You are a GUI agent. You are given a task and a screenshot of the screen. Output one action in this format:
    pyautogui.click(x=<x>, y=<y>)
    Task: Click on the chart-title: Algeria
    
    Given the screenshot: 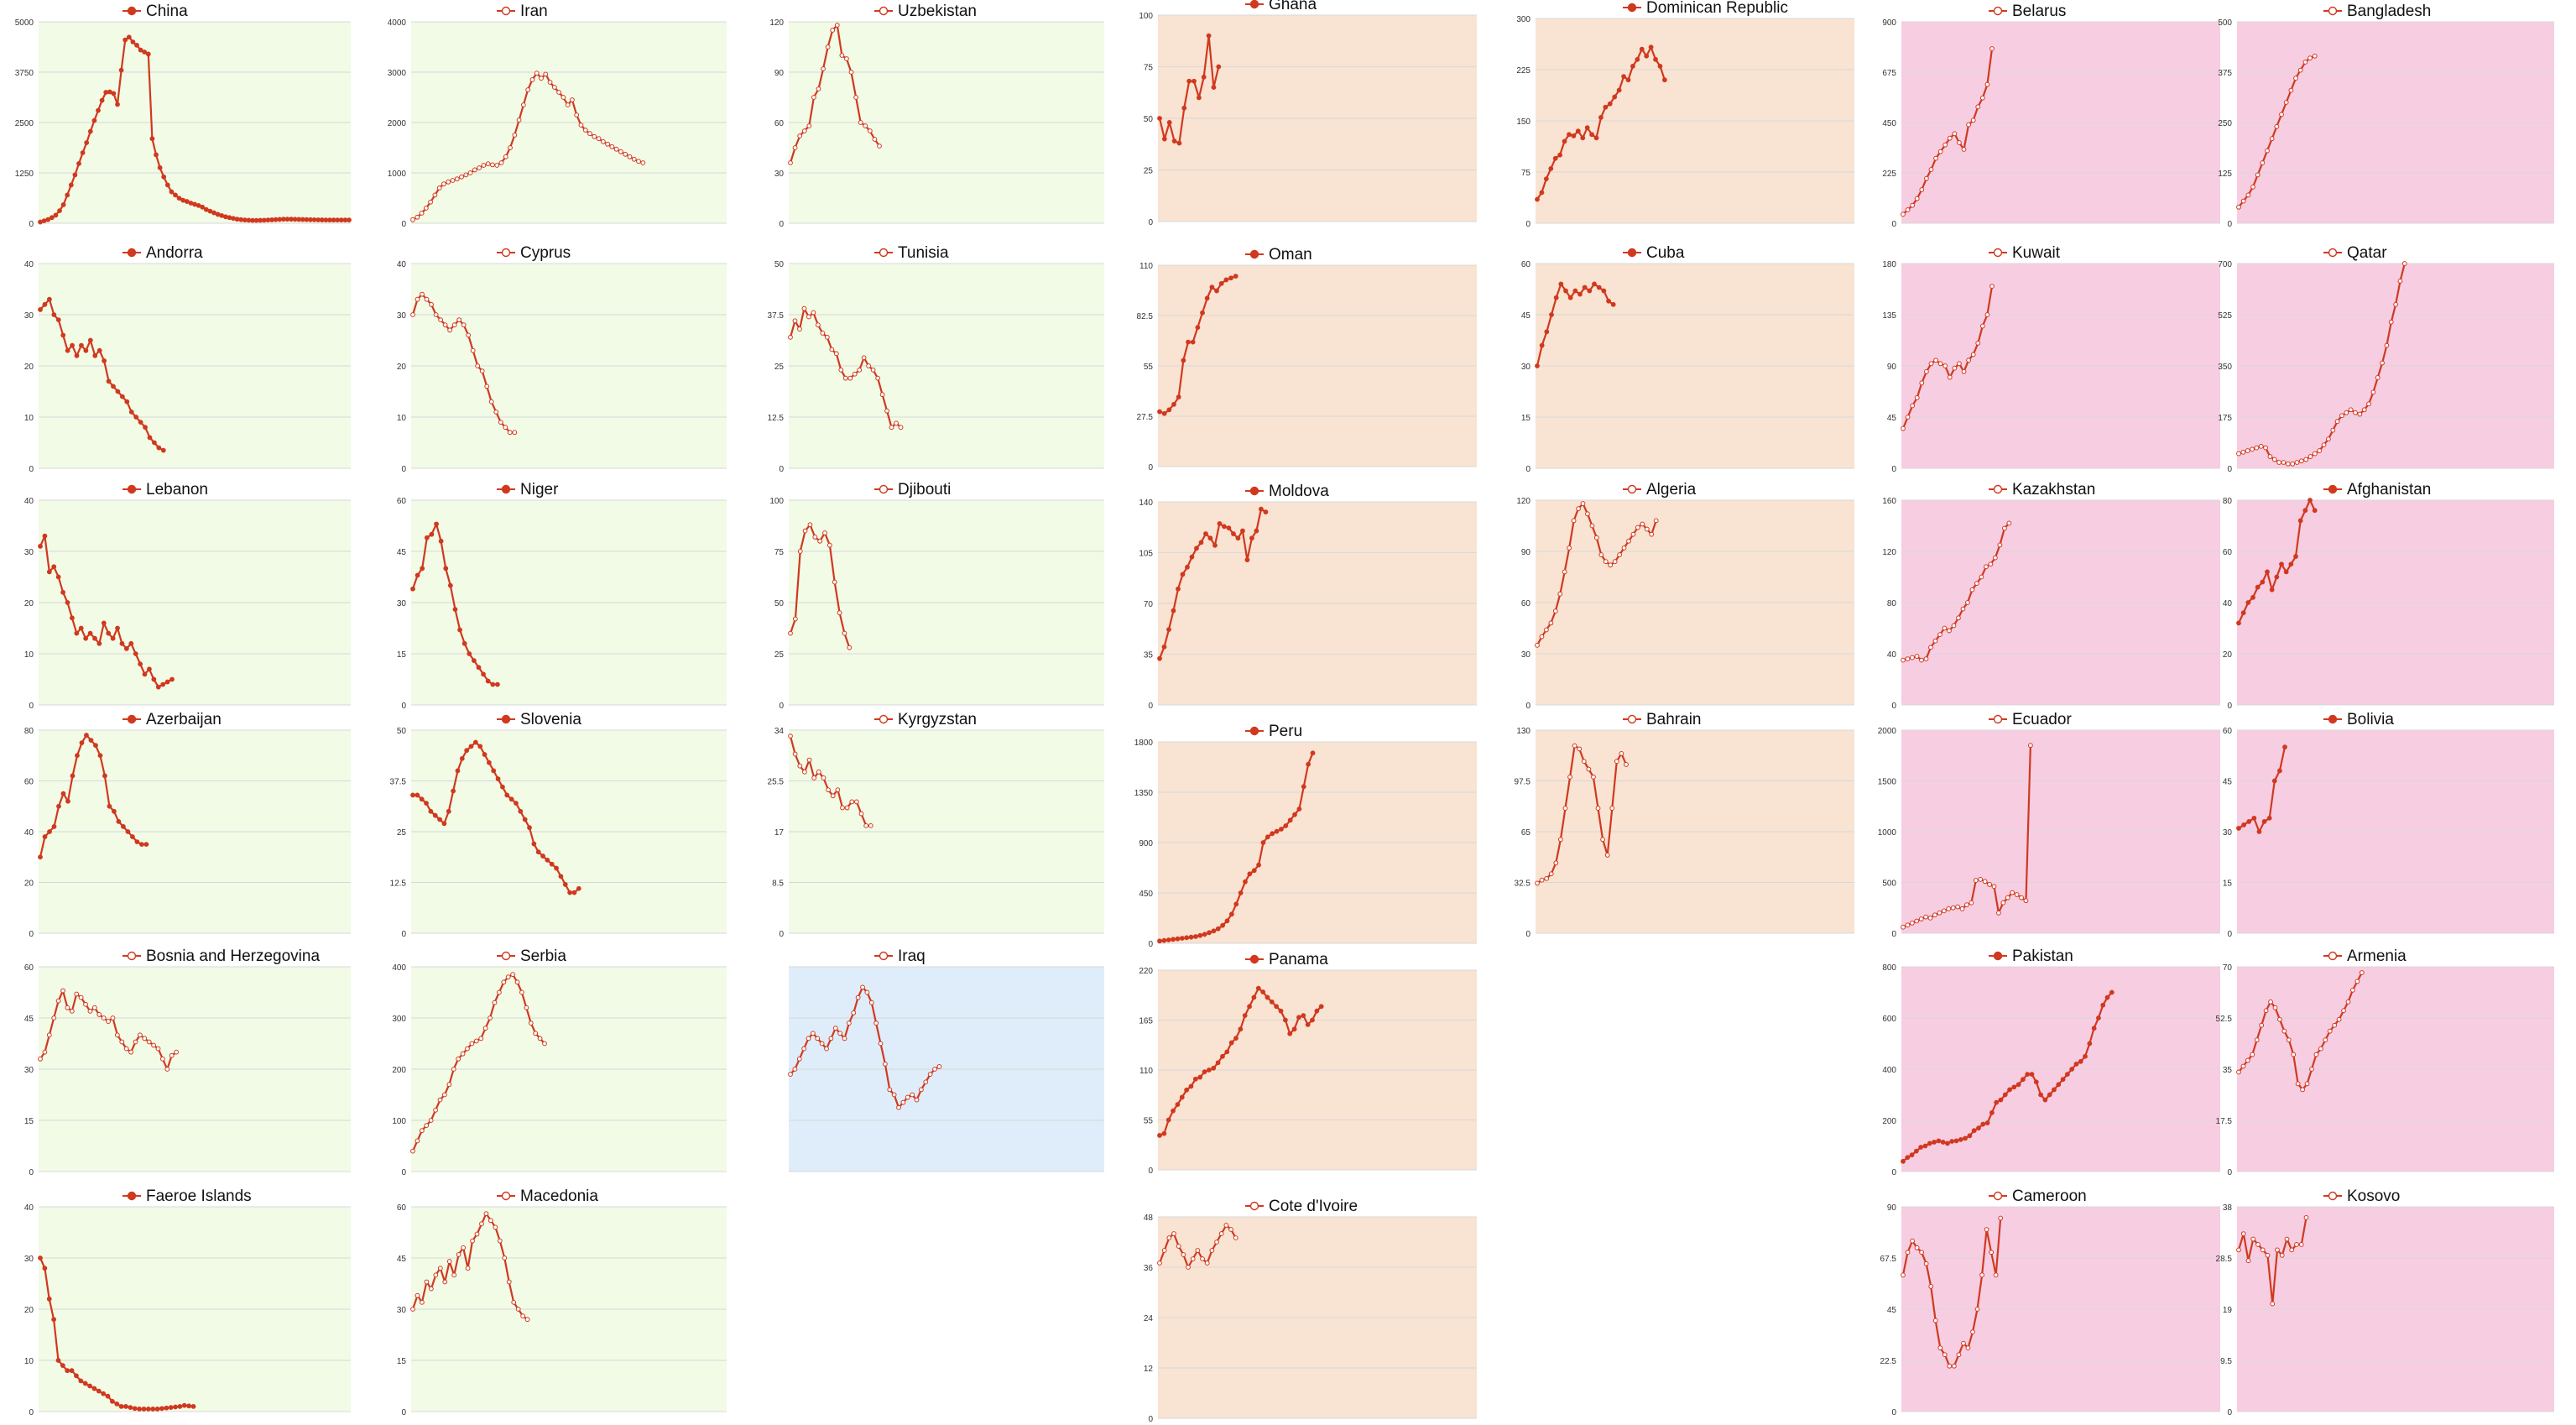 What is the action you would take?
    pyautogui.click(x=1671, y=489)
    